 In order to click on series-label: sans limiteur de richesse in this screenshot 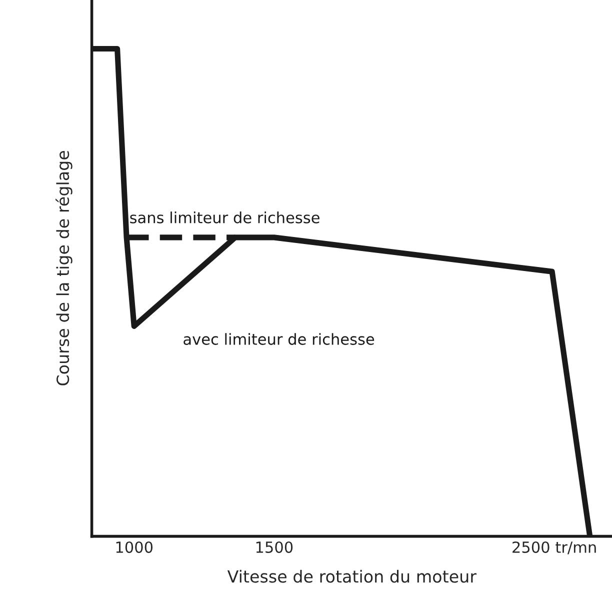, I will do `click(225, 218)`.